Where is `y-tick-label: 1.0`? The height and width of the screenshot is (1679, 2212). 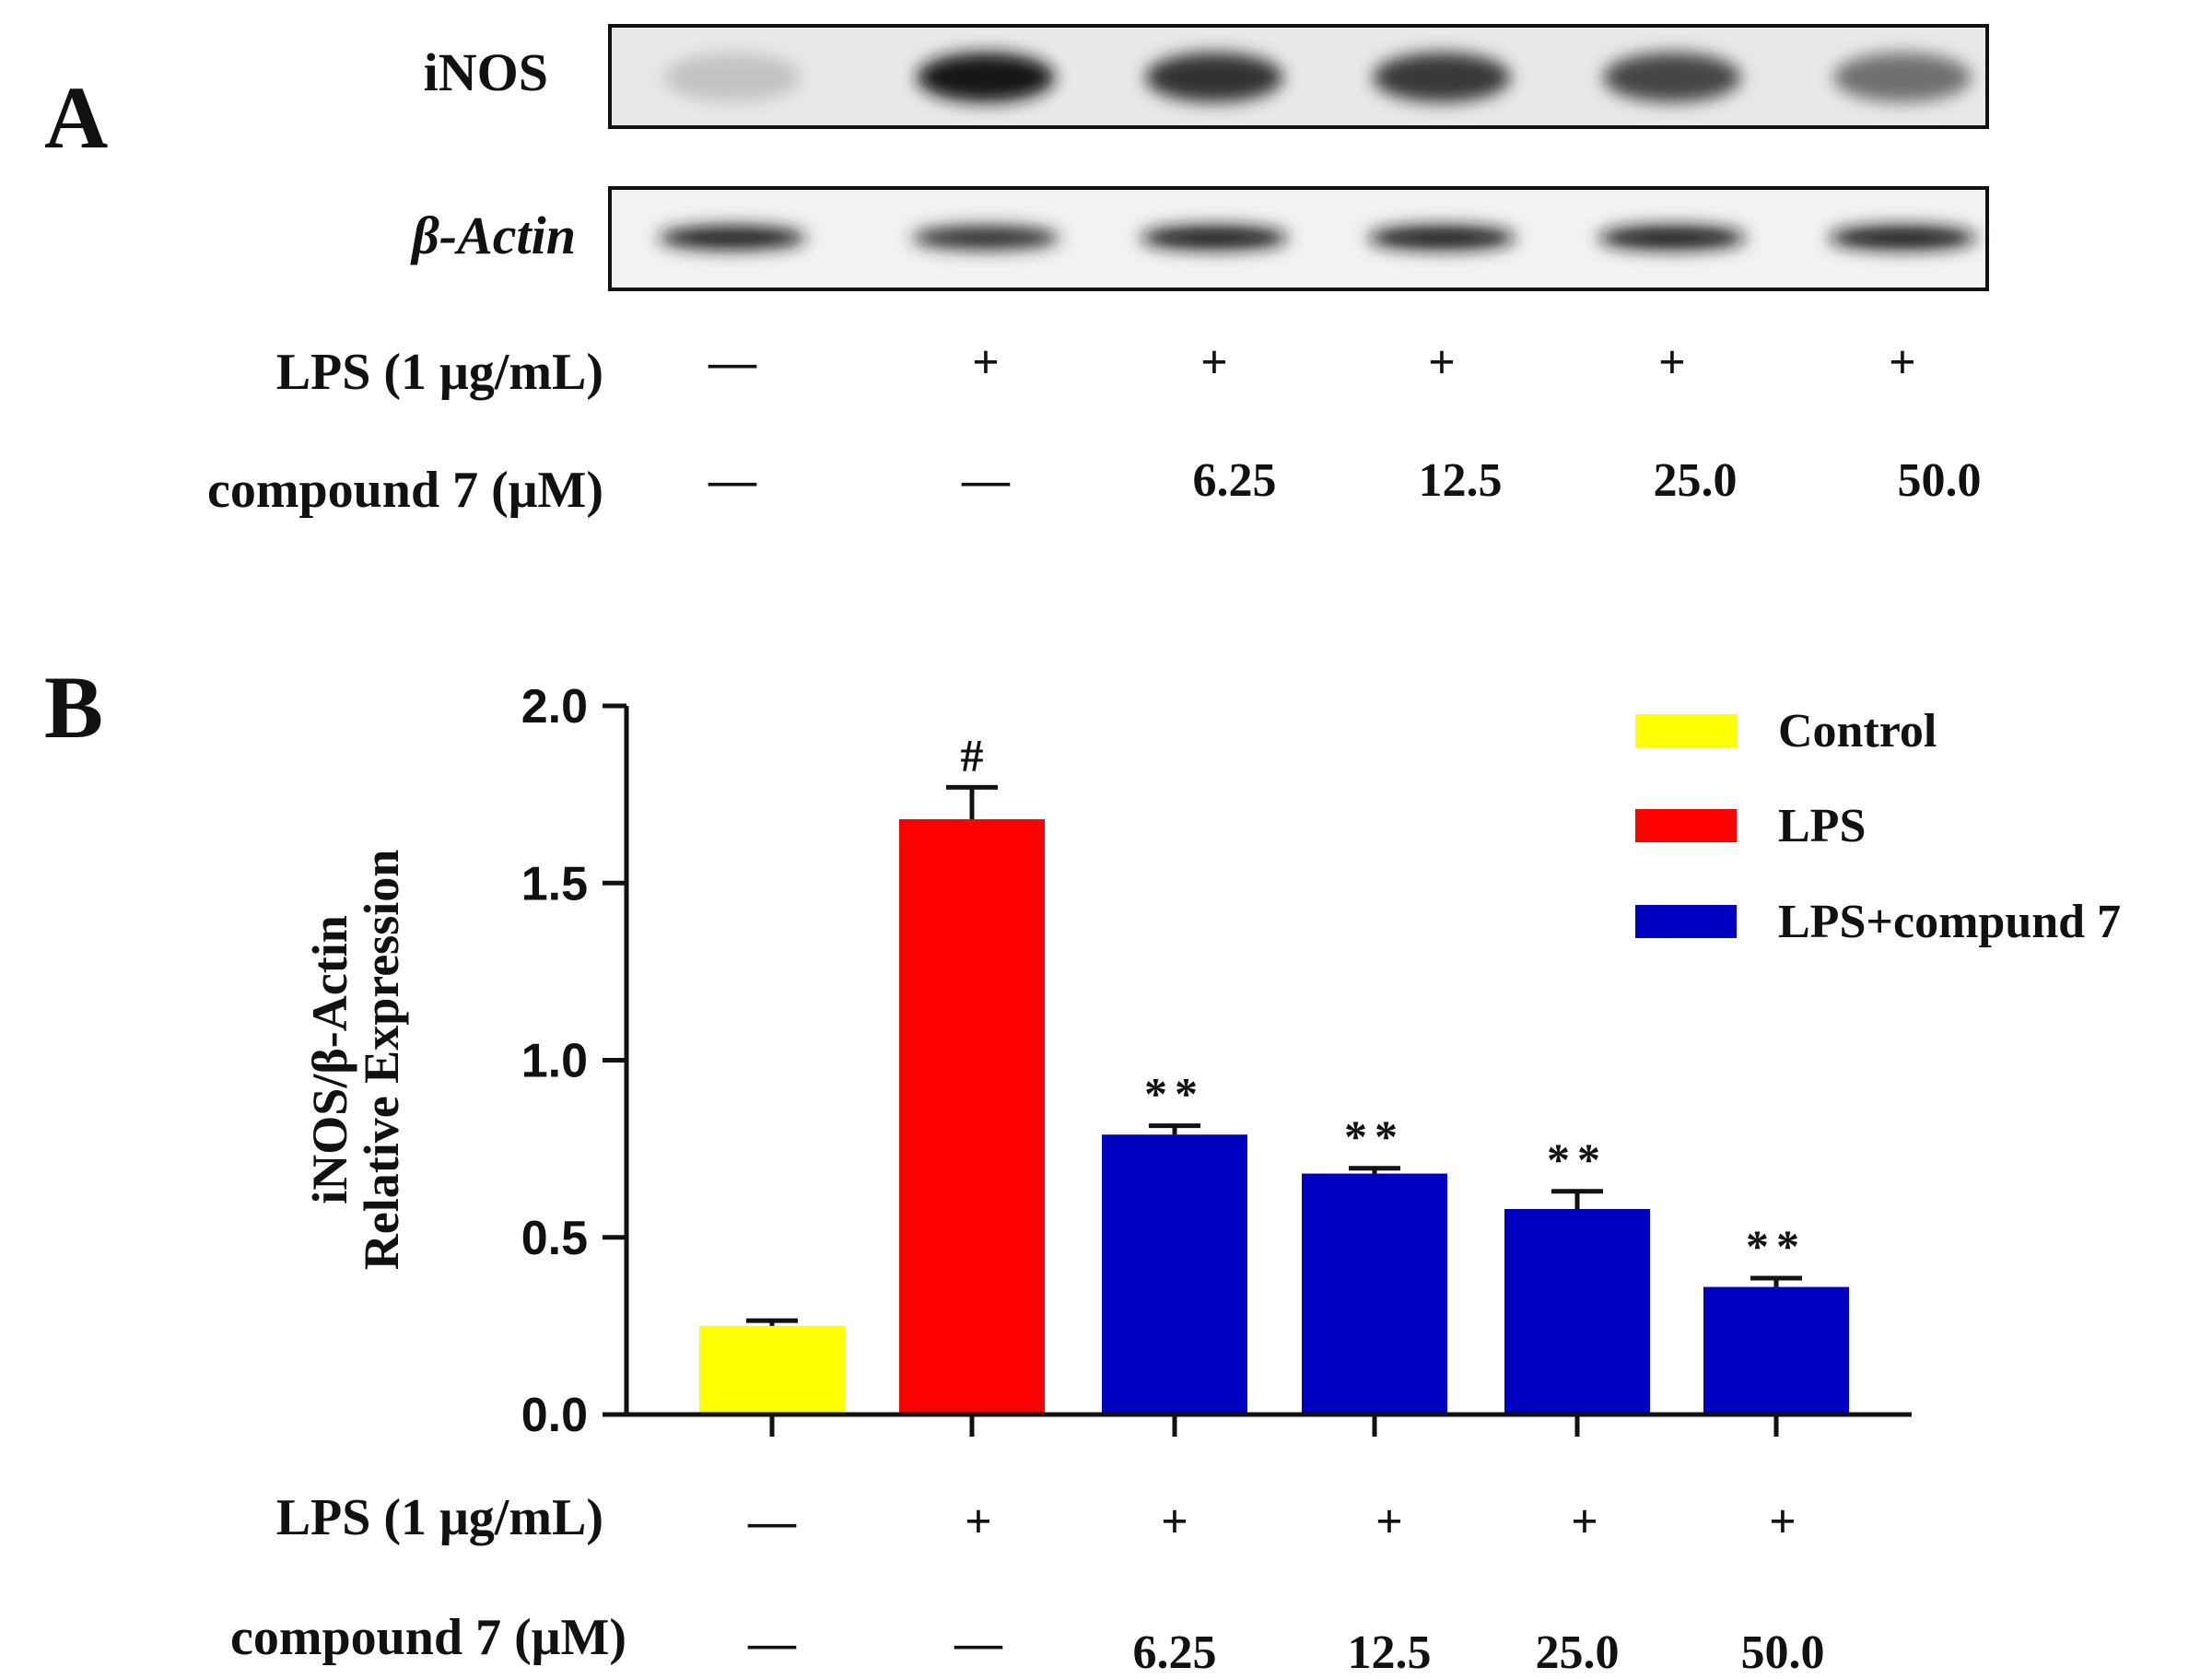
y-tick-label: 1.0 is located at coordinates (554, 1061).